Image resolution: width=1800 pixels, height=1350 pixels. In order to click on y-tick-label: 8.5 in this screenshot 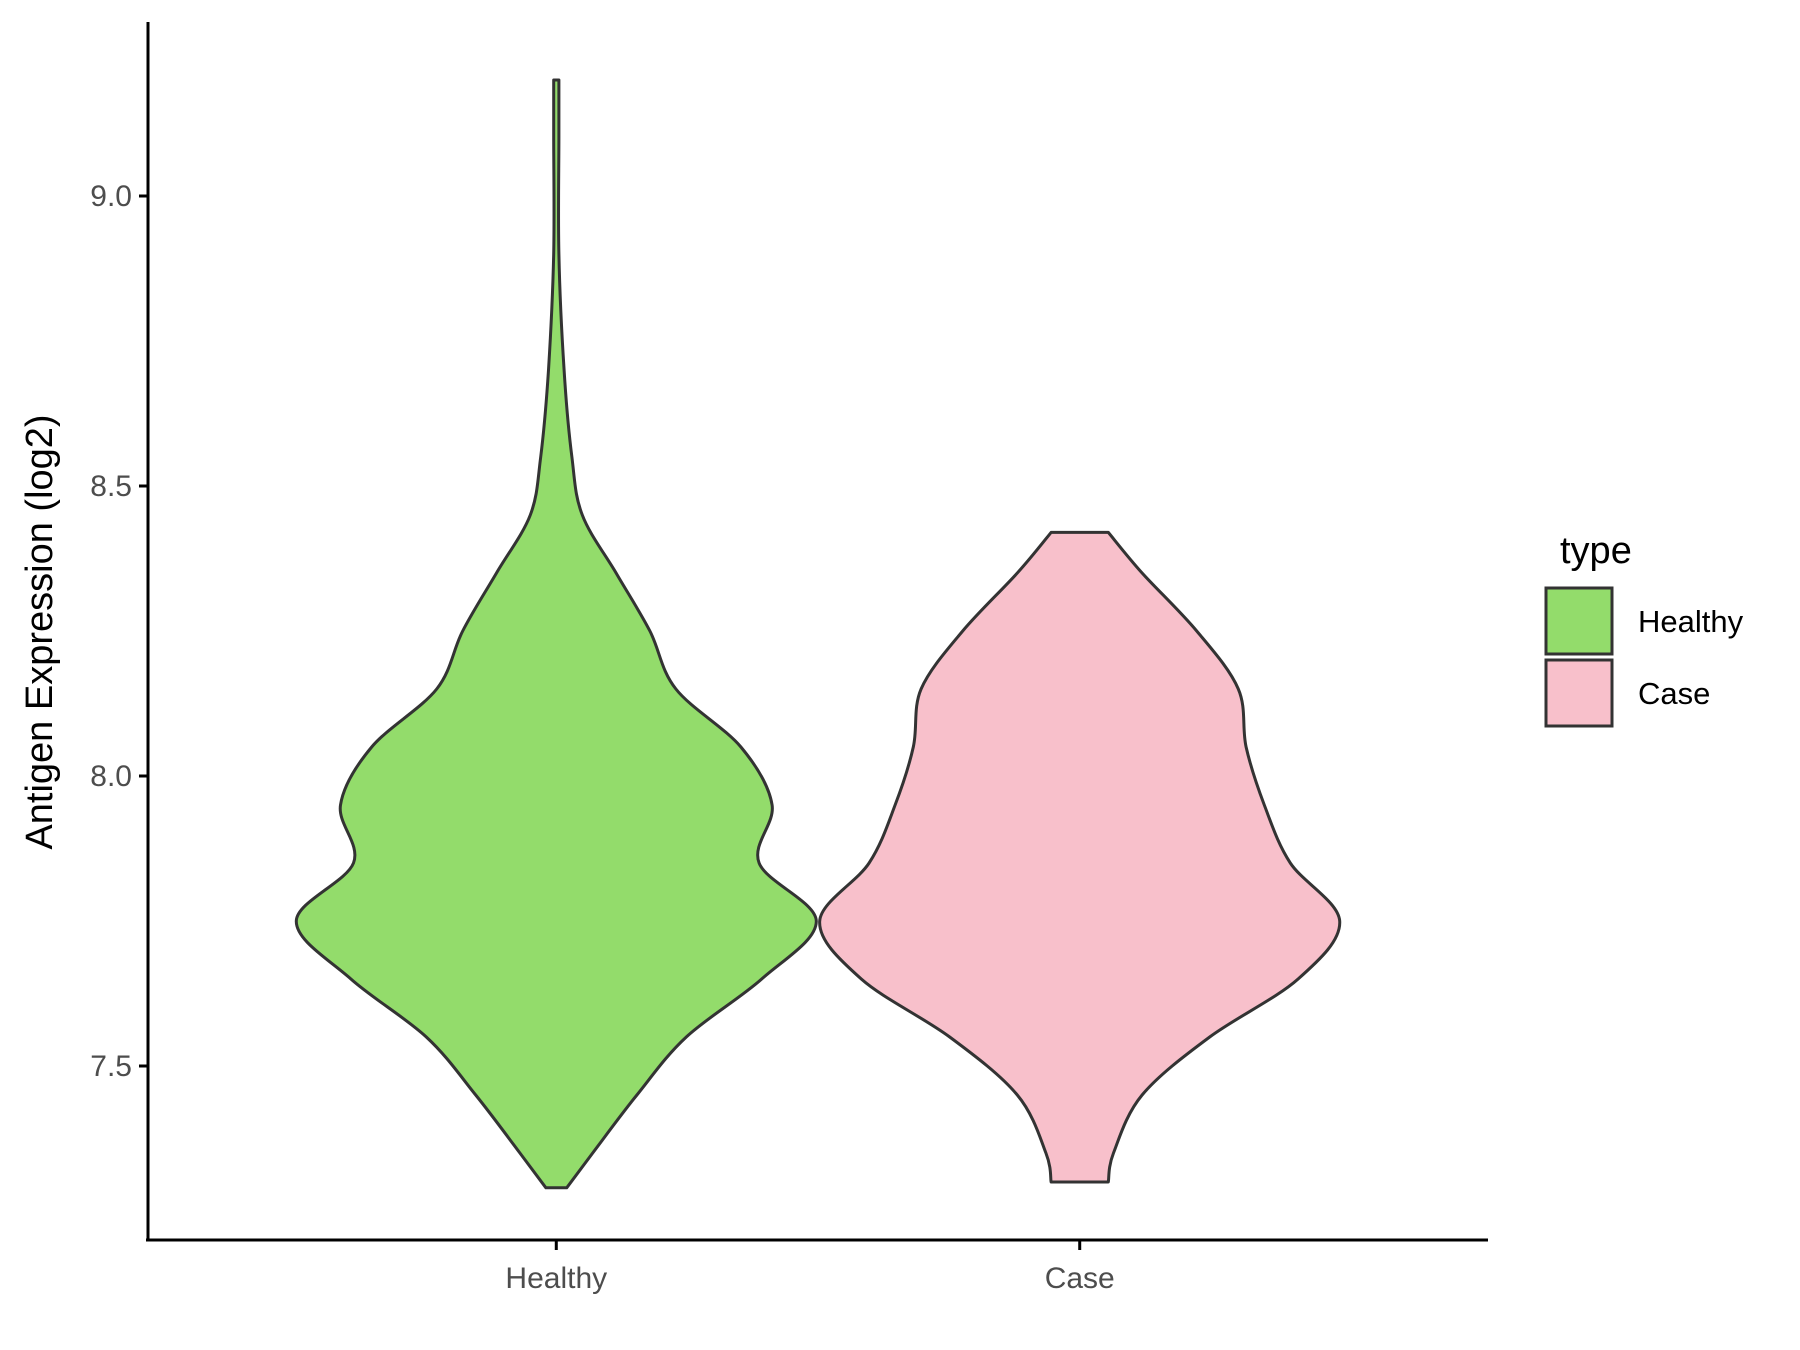, I will do `click(111, 486)`.